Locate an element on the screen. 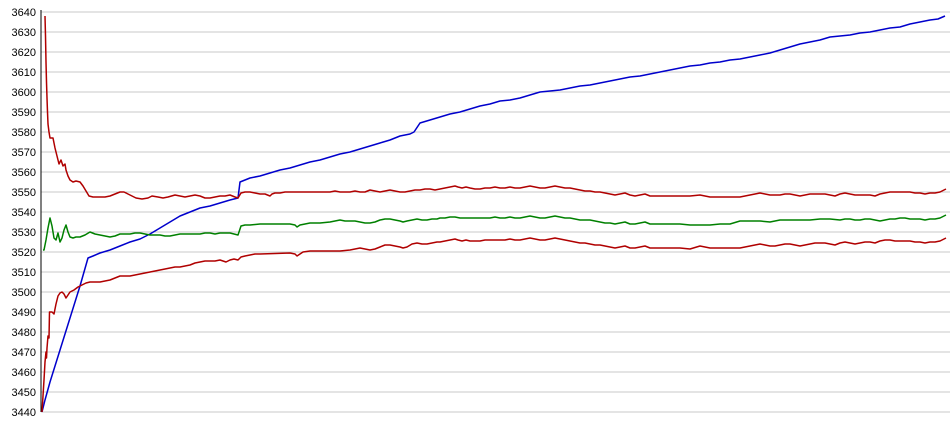 This screenshot has width=950, height=435. y-axis-tick-label: 3570 is located at coordinates (24, 153).